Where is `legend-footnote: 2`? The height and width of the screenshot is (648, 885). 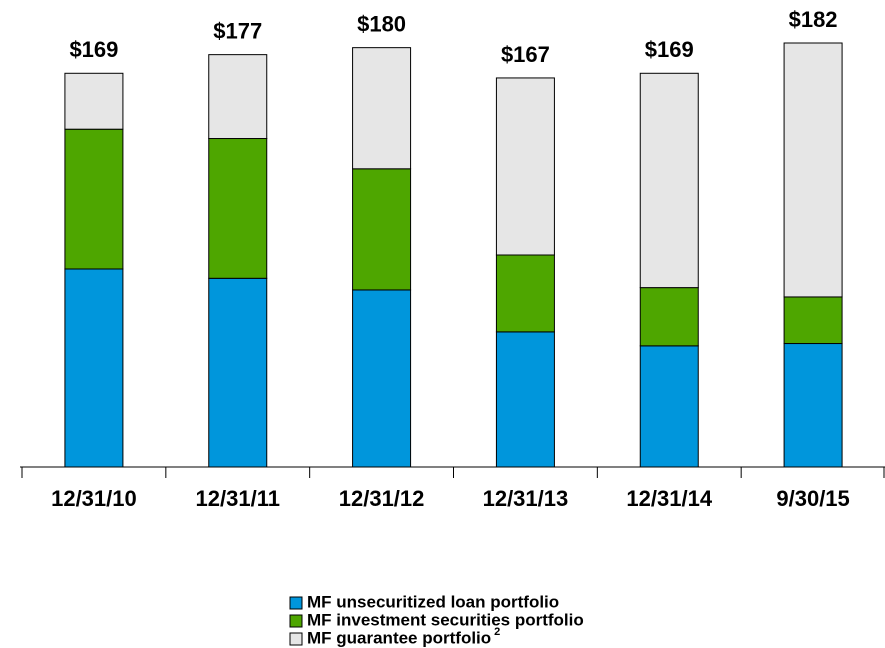
legend-footnote: 2 is located at coordinates (497, 632).